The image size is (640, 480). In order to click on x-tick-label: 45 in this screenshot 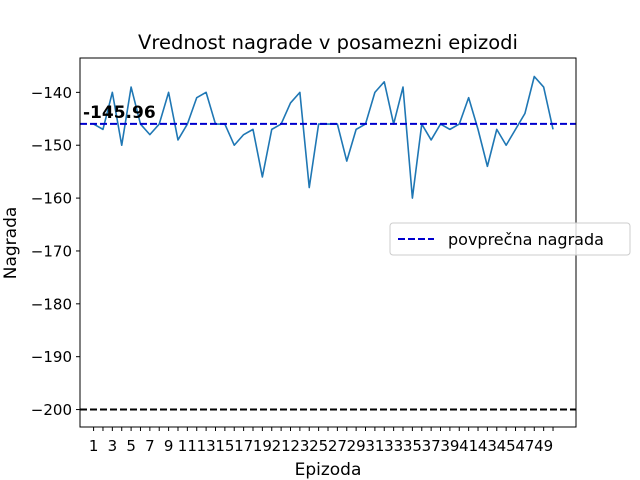, I will do `click(506, 446)`.